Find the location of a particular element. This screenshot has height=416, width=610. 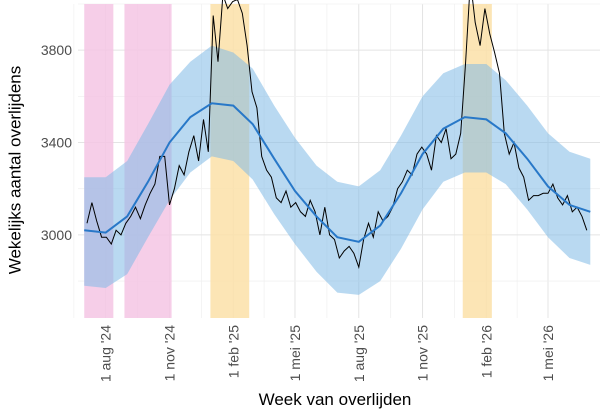

y-axis-title: Wekelijks aantal overlijdens is located at coordinates (15, 170).